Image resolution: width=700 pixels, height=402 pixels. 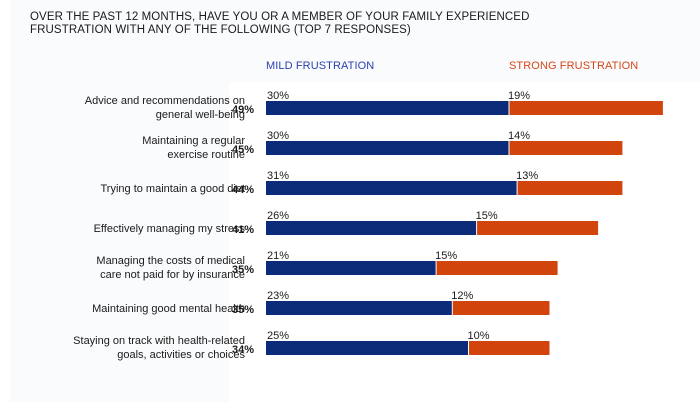 I want to click on value-label-strong: 14%, so click(x=519, y=136).